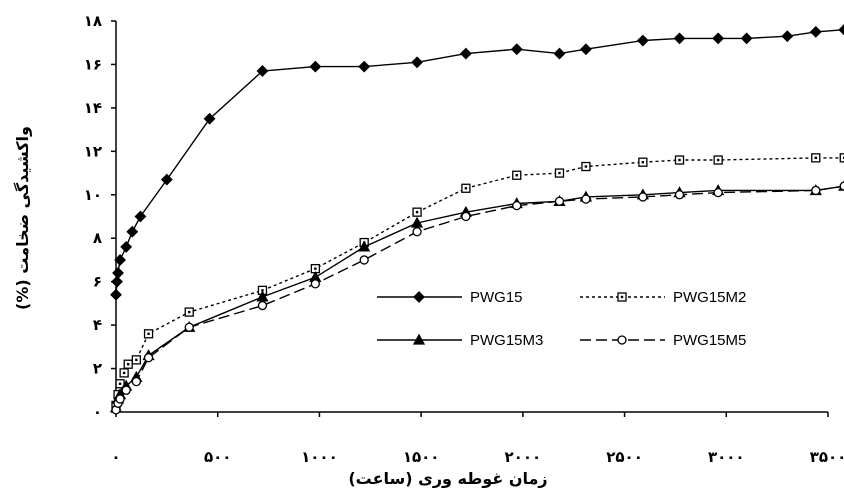  Describe the element at coordinates (663, 340) in the screenshot. I see `legend-item: PWG15M5` at that location.